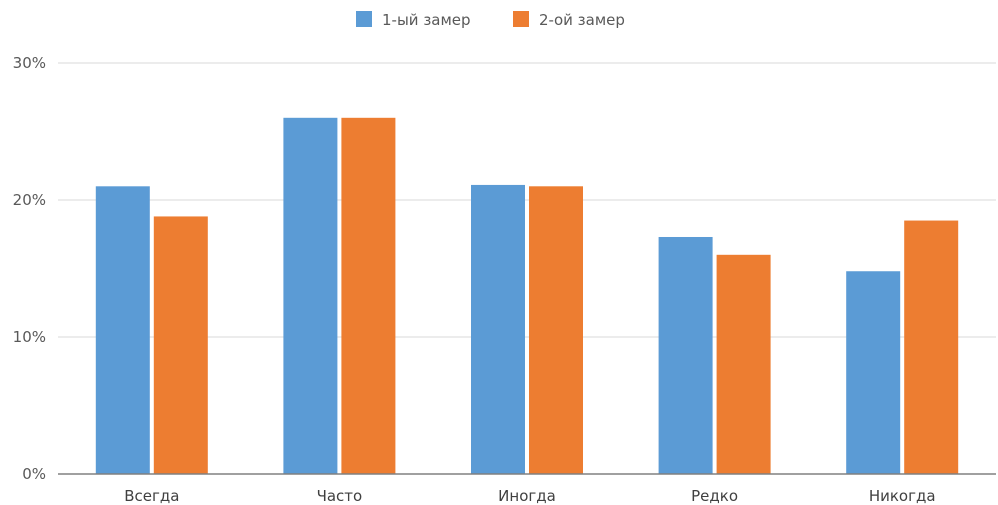  What do you see at coordinates (340, 496) in the screenshot?
I see `x-tick-label: Часто` at bounding box center [340, 496].